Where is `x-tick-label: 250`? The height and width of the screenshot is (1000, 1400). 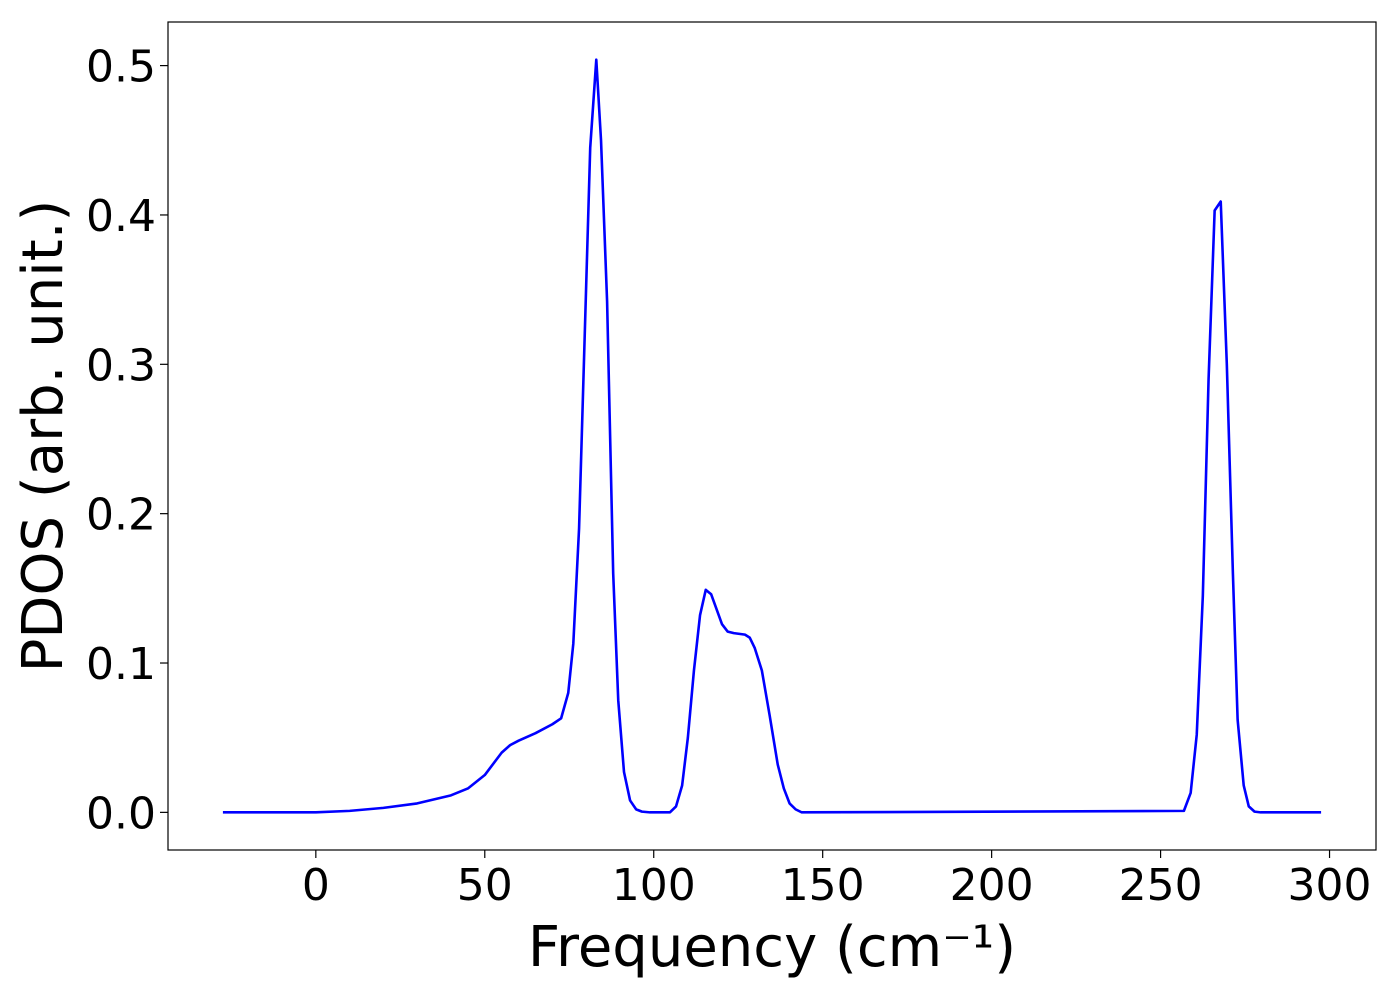 x-tick-label: 250 is located at coordinates (1161, 885).